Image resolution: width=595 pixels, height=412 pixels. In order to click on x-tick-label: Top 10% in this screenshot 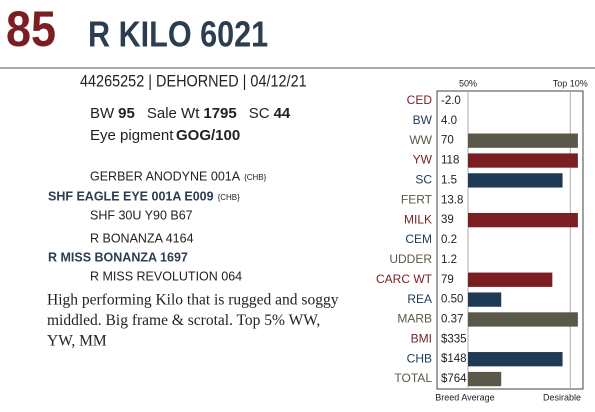, I will do `click(570, 83)`.